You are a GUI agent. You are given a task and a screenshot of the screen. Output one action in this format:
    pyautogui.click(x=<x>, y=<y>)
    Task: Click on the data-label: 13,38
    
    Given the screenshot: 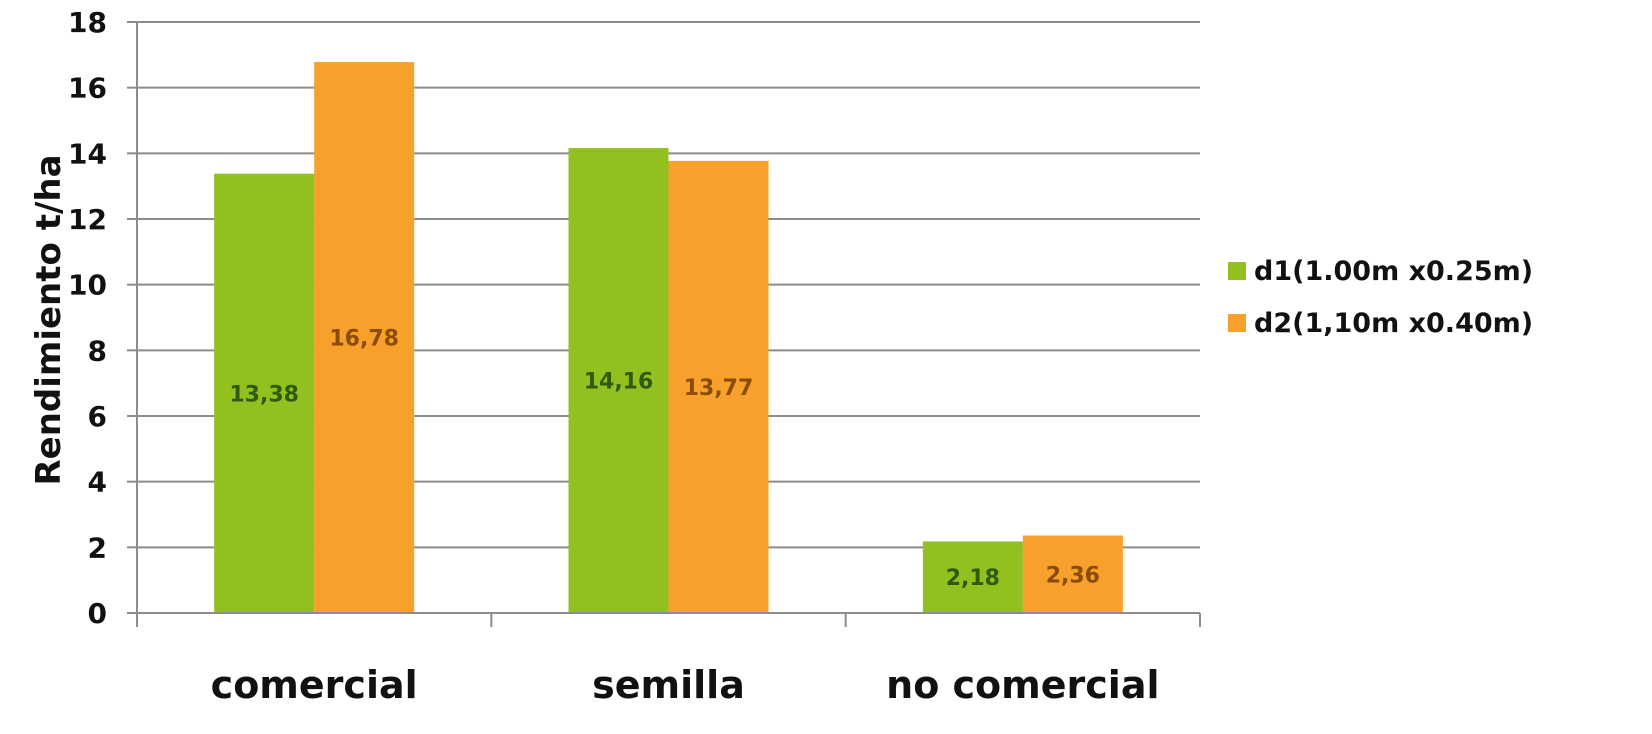 What is the action you would take?
    pyautogui.click(x=264, y=394)
    